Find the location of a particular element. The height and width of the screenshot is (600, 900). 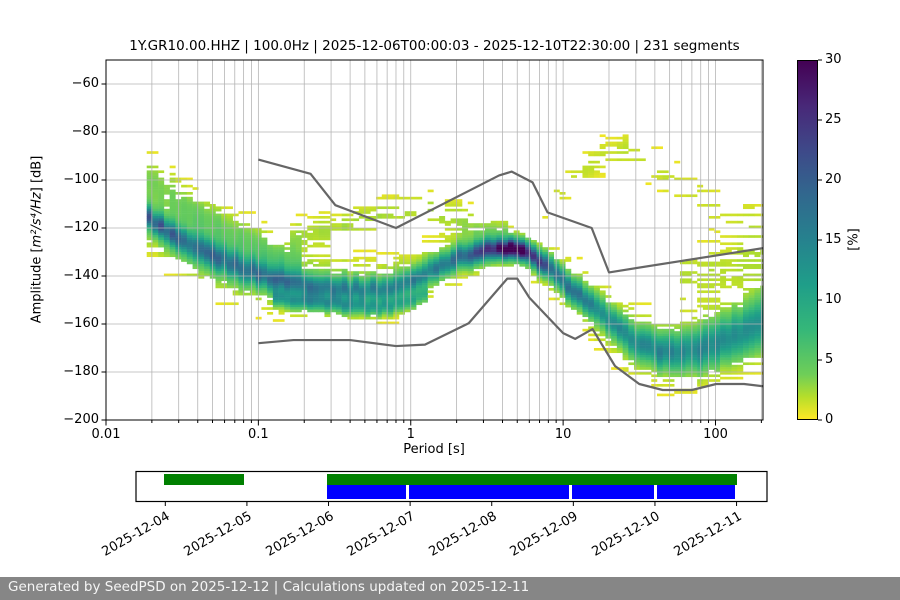

date-tick-label: 2025-12-08 is located at coordinates (463, 534).